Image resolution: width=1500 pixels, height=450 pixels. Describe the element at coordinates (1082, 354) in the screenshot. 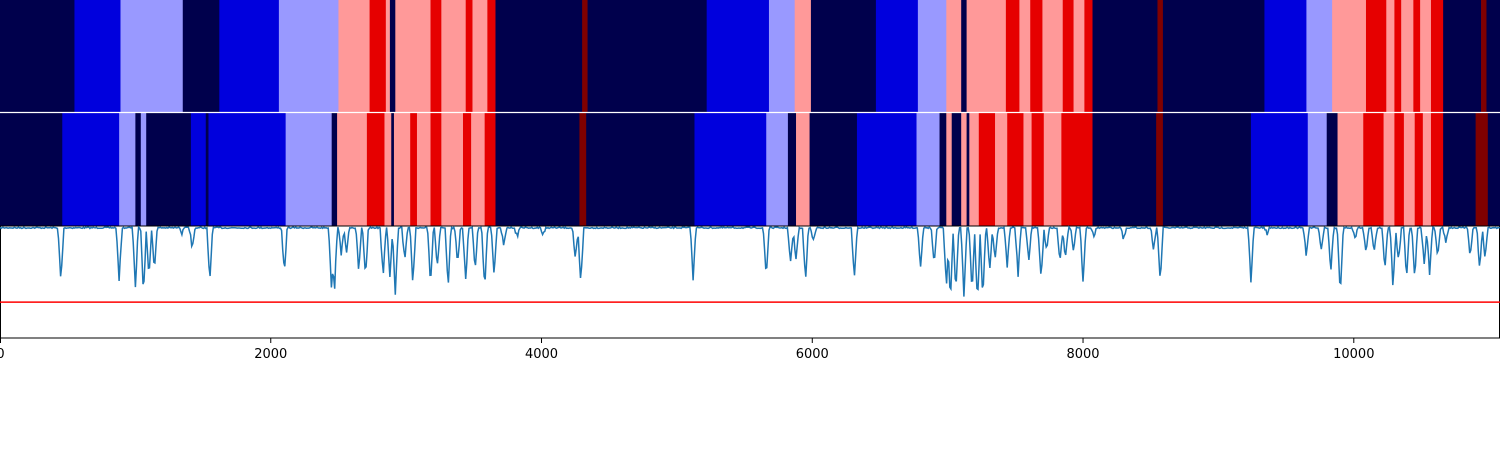

I see `x-tick-label: 8000` at that location.